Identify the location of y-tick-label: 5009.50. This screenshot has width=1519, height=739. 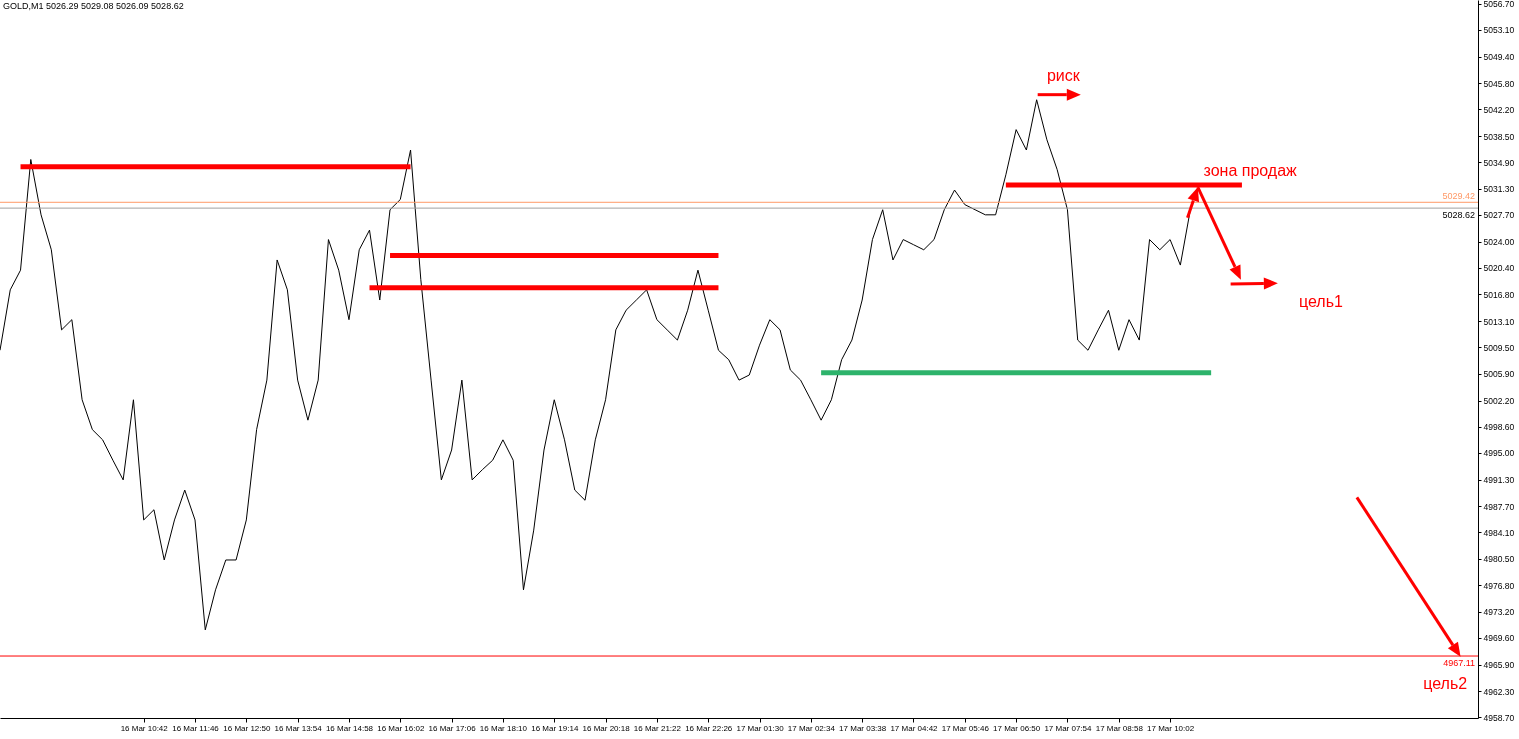
(1499, 347).